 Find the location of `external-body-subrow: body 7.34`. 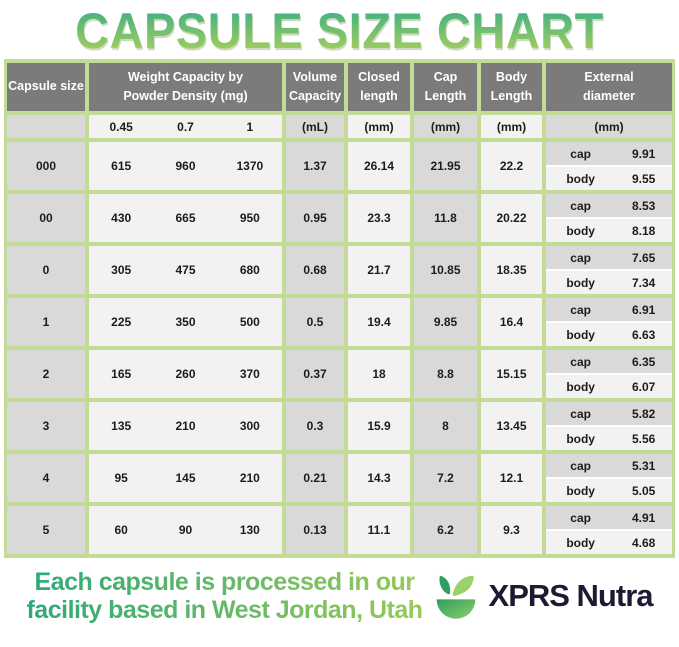

external-body-subrow: body 7.34 is located at coordinates (609, 282).